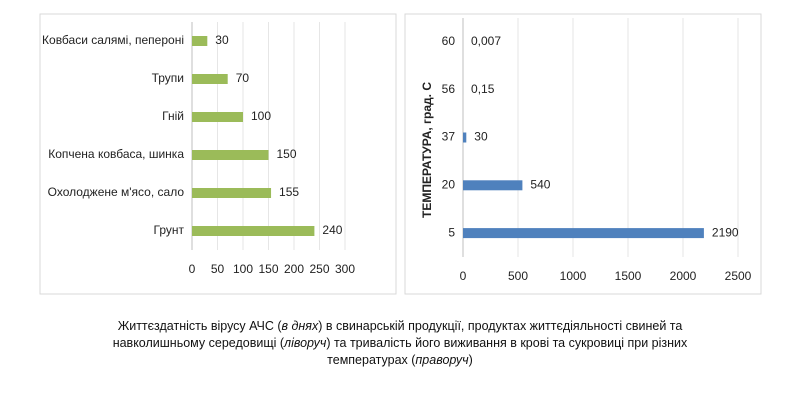 The height and width of the screenshot is (407, 800). Describe the element at coordinates (449, 89) in the screenshot. I see `y-tick-label: 56` at that location.